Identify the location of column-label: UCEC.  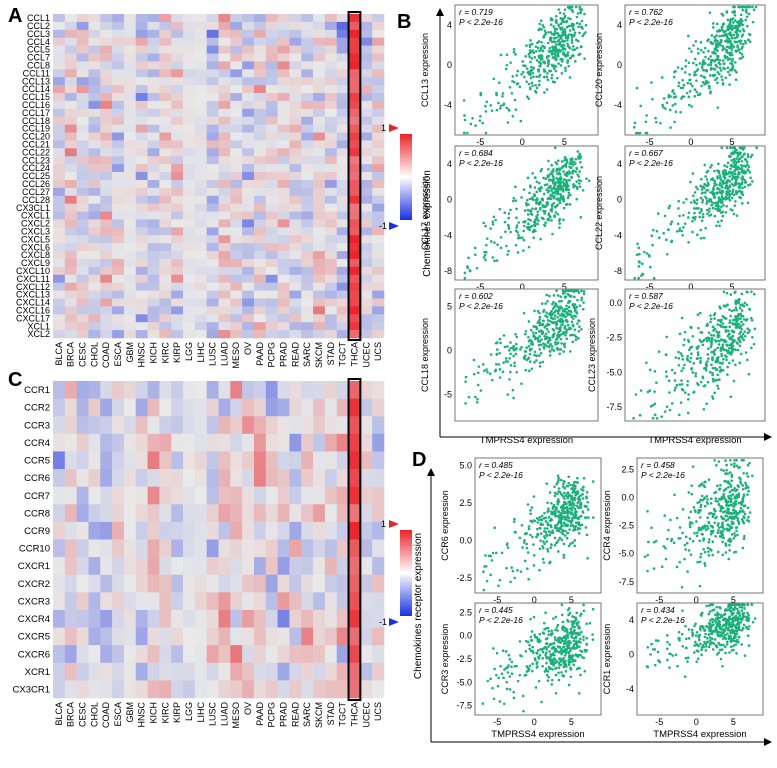
(366, 355).